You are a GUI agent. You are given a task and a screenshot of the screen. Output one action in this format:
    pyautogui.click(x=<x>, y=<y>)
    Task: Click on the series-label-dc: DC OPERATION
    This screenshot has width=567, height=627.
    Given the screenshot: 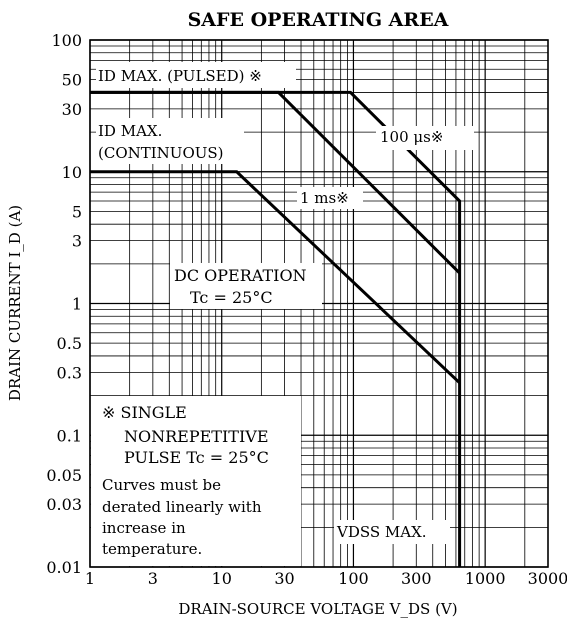 What is the action you would take?
    pyautogui.click(x=240, y=275)
    